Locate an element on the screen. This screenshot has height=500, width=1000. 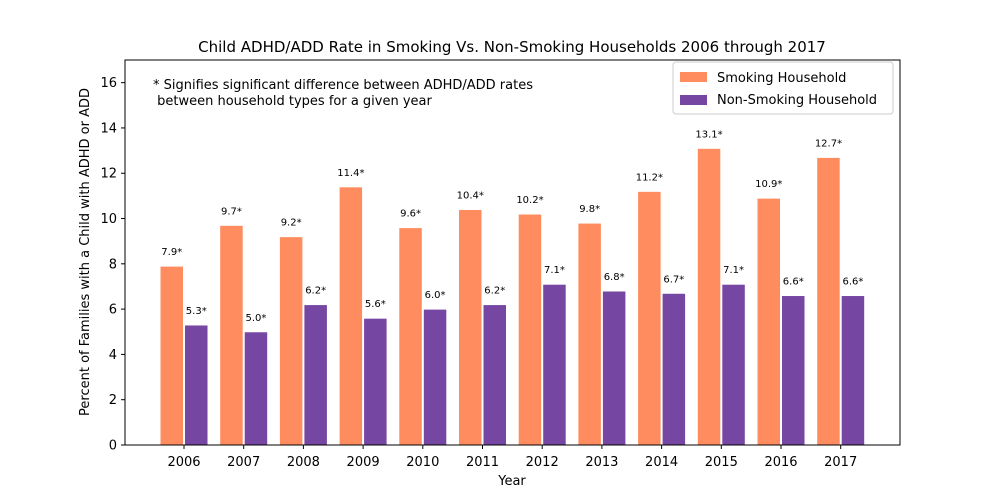
bar-smoking-household-2006 is located at coordinates (171, 355).